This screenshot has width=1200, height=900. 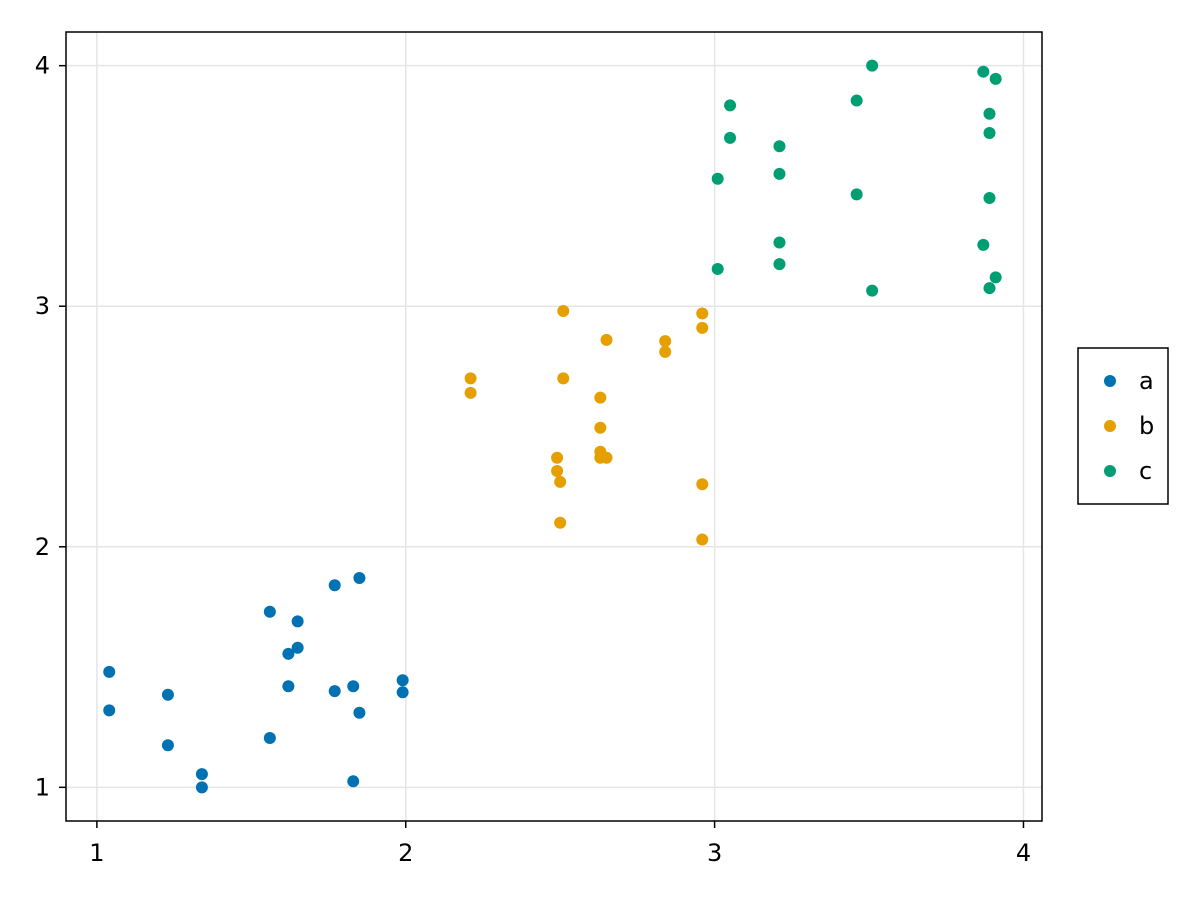 I want to click on y-tick-label: 2, so click(x=42, y=547).